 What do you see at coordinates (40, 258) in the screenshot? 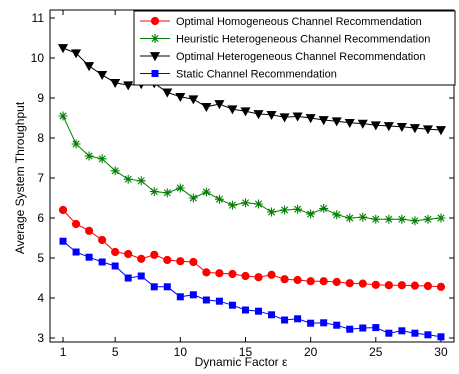
I see `y-tick-label: 5` at bounding box center [40, 258].